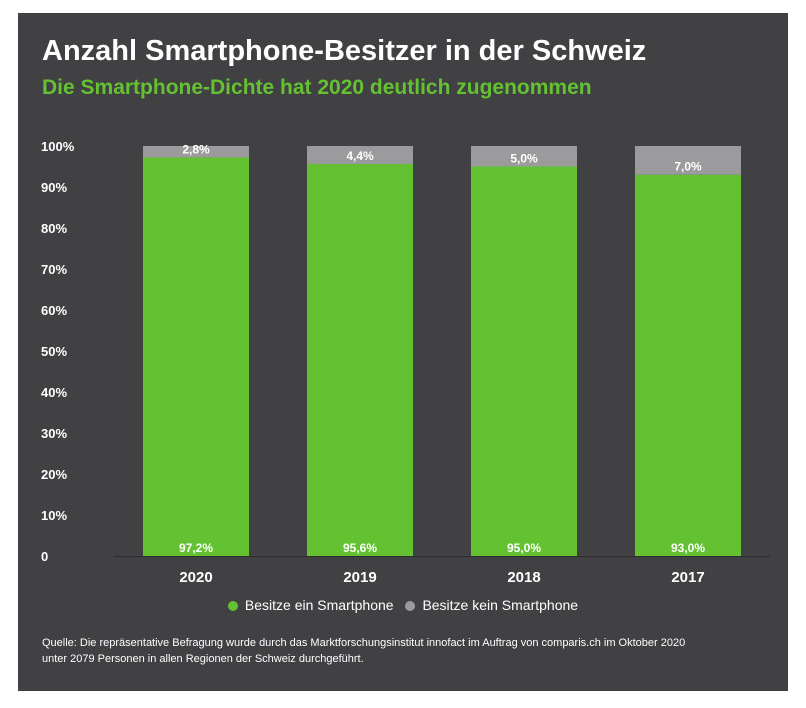 The width and height of the screenshot is (806, 708). Describe the element at coordinates (54, 433) in the screenshot. I see `y-tick-label: 30%` at that location.